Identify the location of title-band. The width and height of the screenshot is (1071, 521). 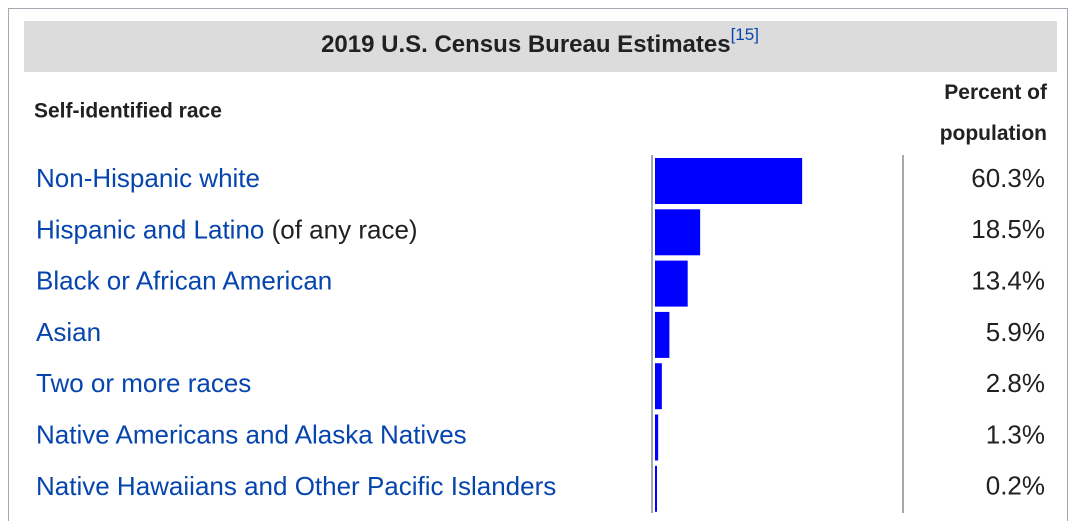
(540, 46).